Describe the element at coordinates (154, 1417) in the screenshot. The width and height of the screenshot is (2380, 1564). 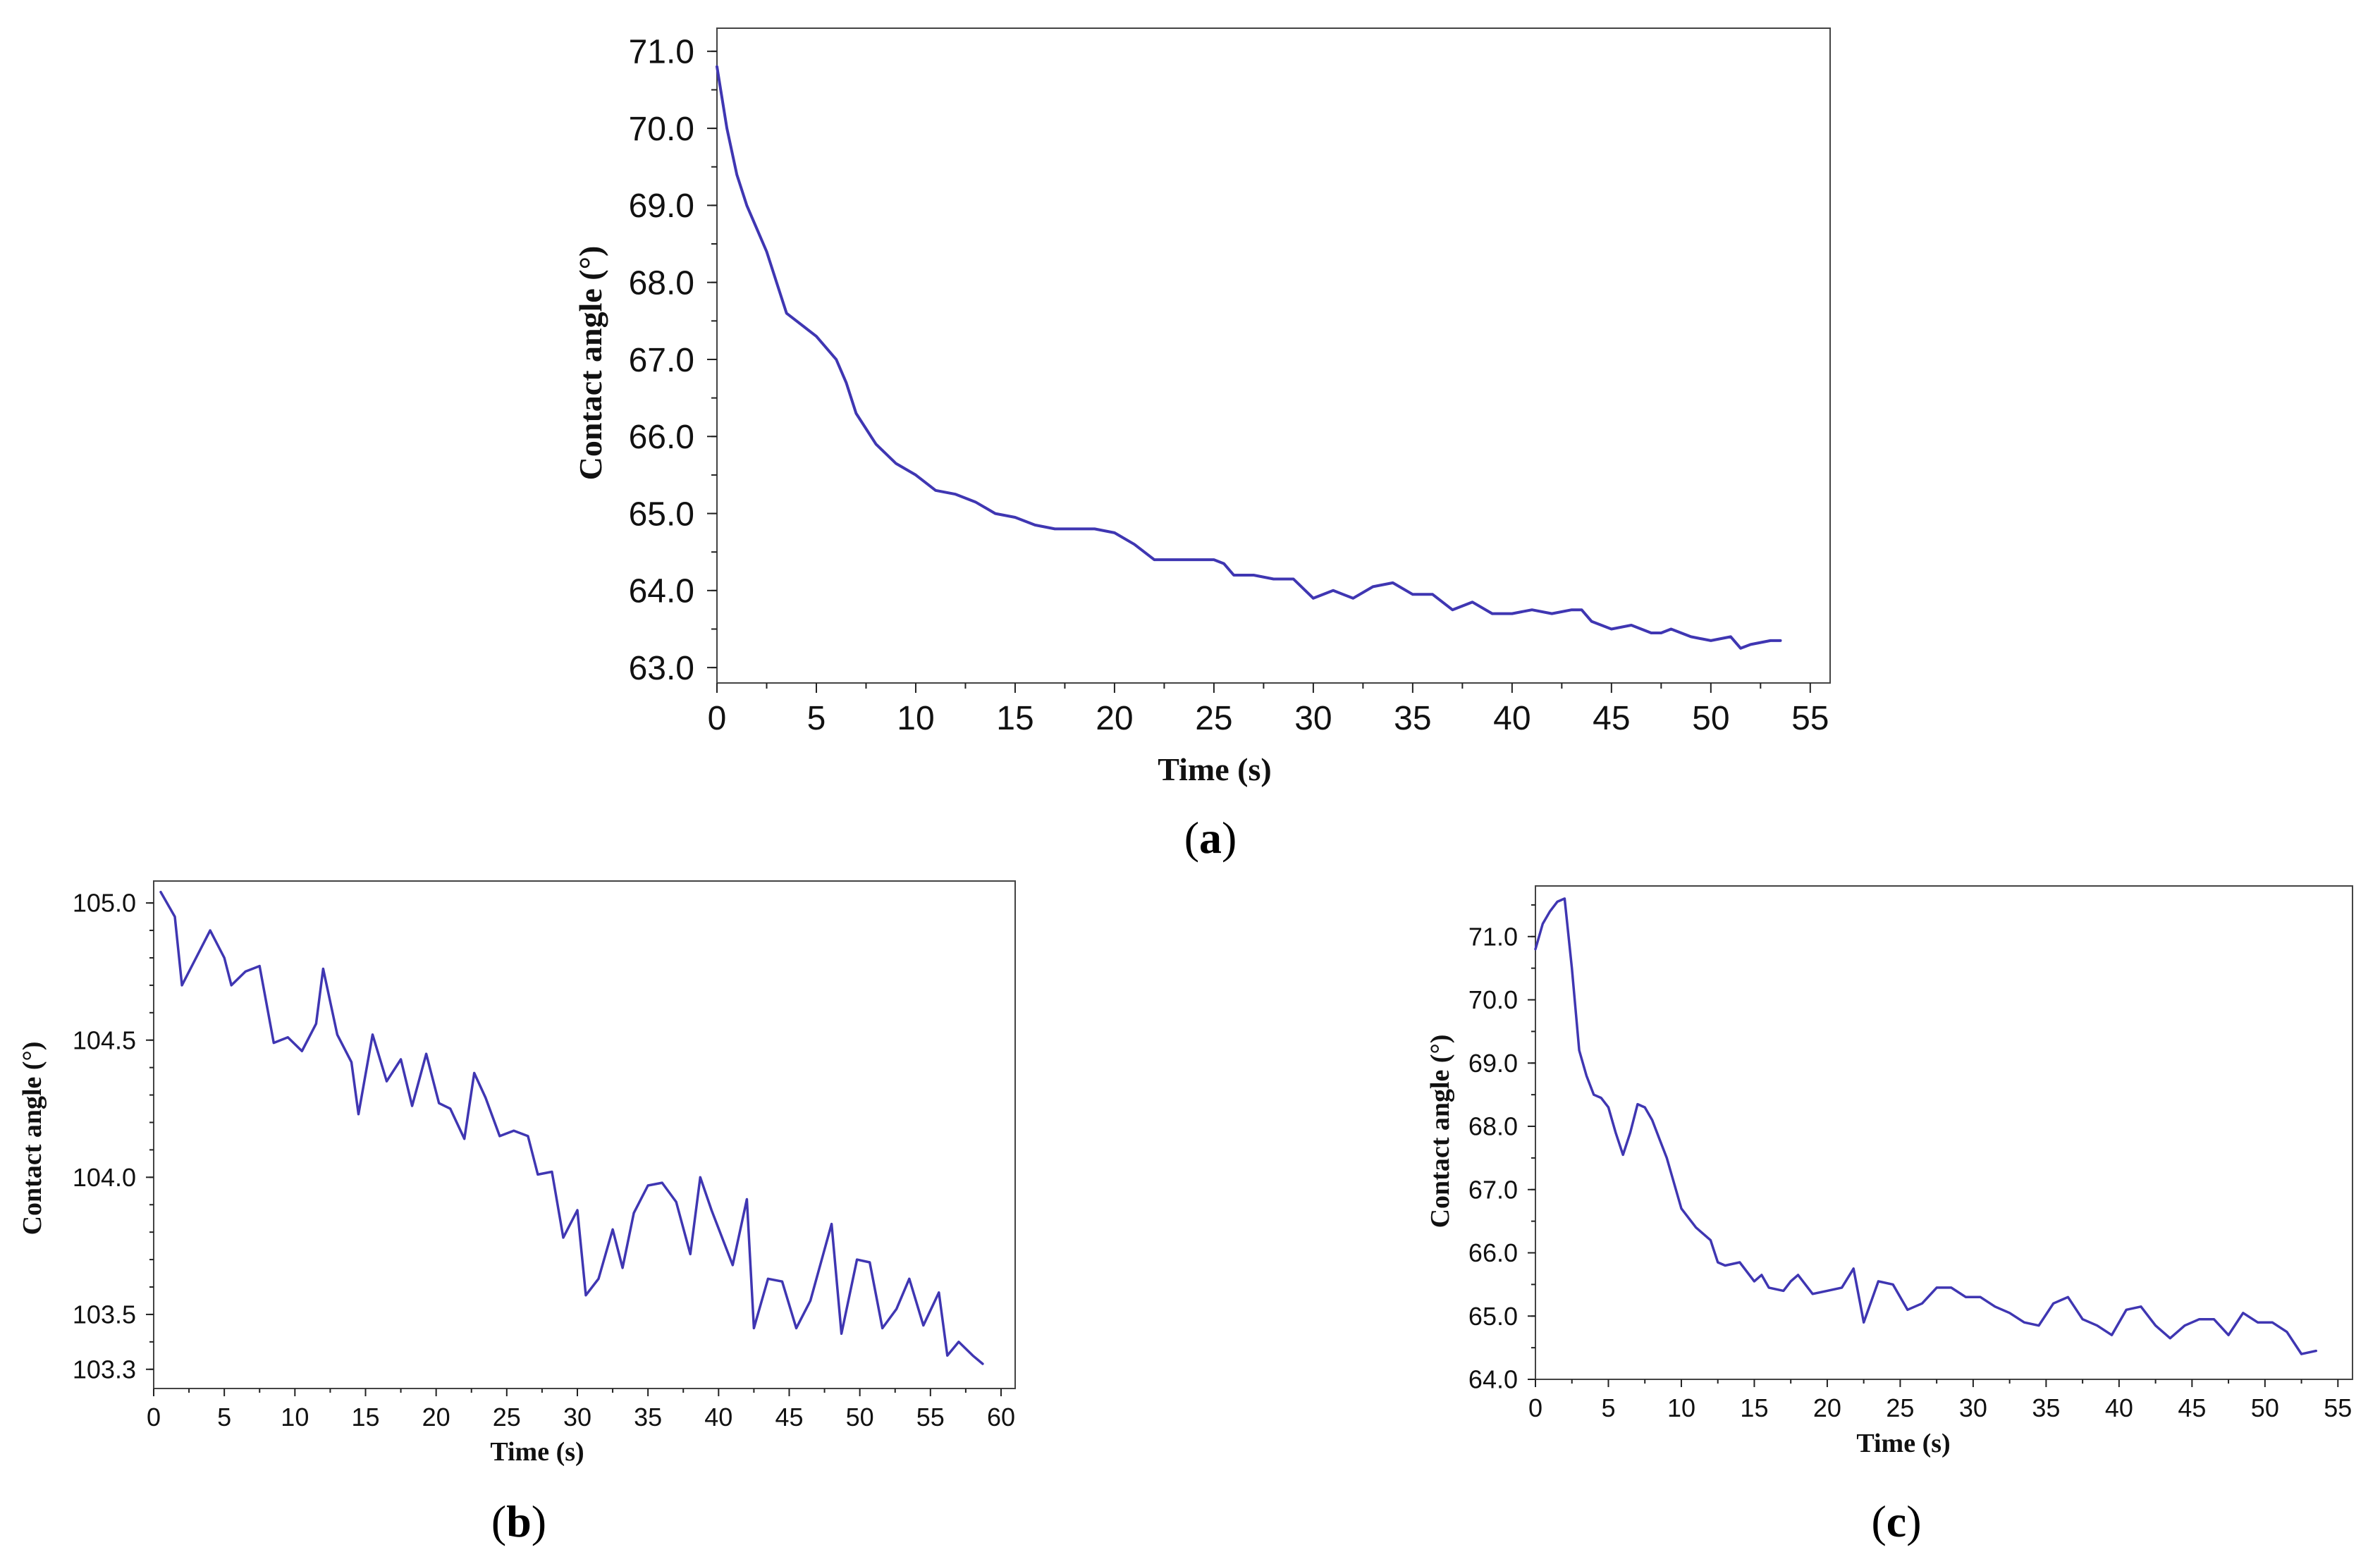
I see `x-tick-label-b-0: 0` at that location.